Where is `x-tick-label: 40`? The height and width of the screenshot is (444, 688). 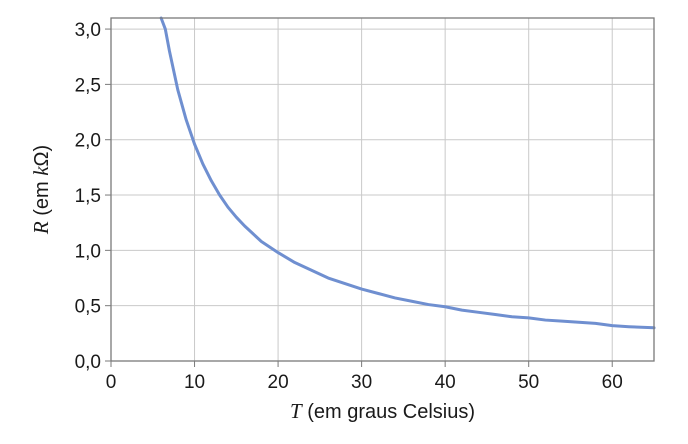
x-tick-label: 40 is located at coordinates (445, 382).